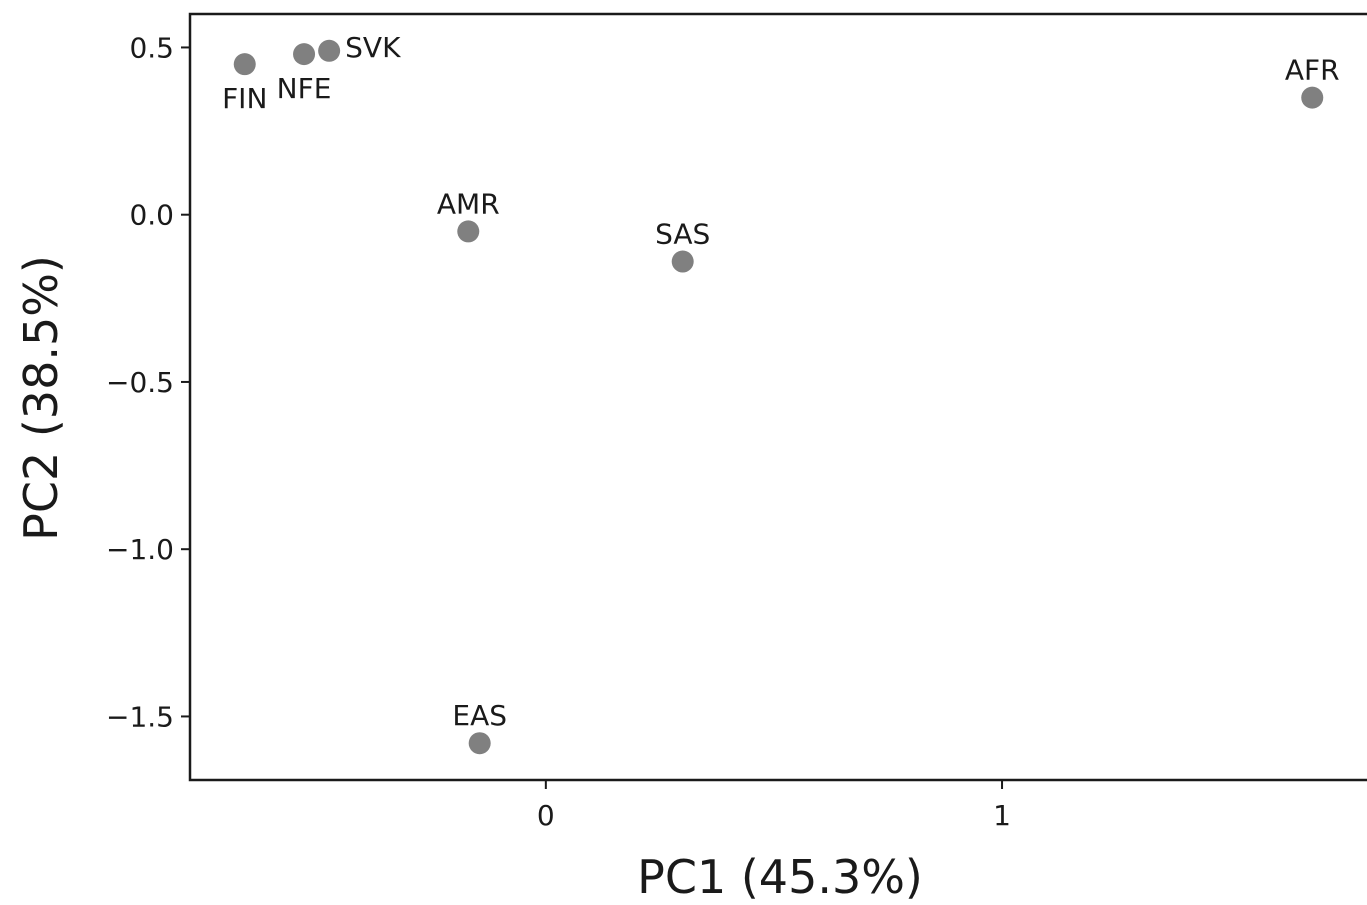  I want to click on point-label-fin: FIN, so click(244, 98).